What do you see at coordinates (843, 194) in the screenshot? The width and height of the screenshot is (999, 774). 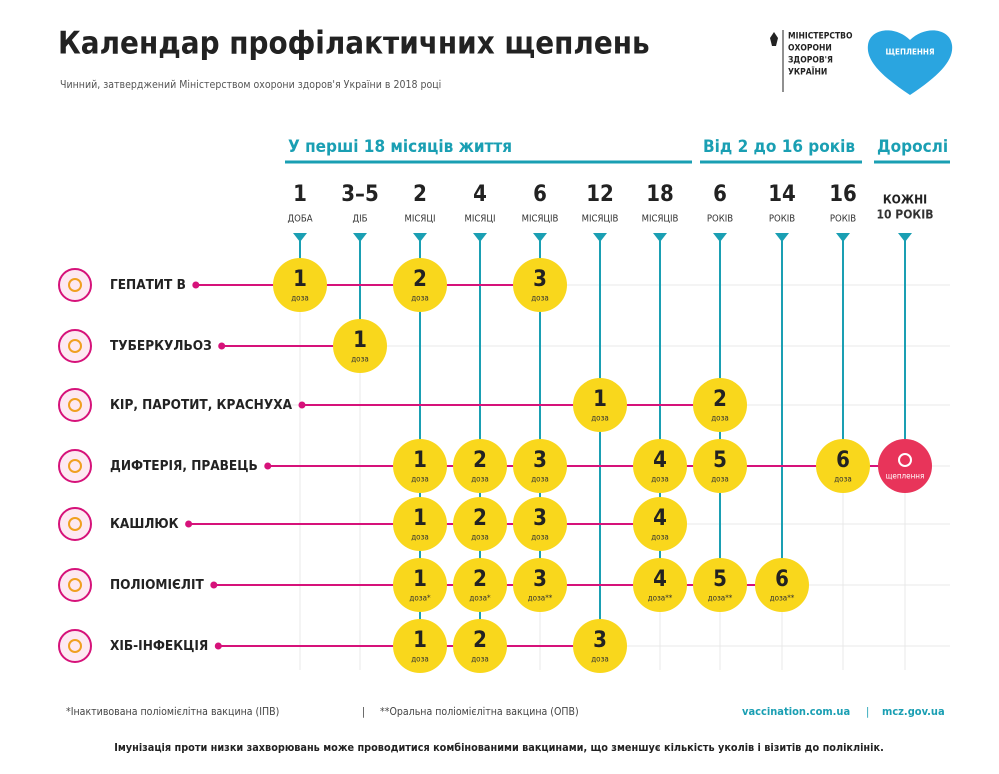 I see `column-number: 16` at bounding box center [843, 194].